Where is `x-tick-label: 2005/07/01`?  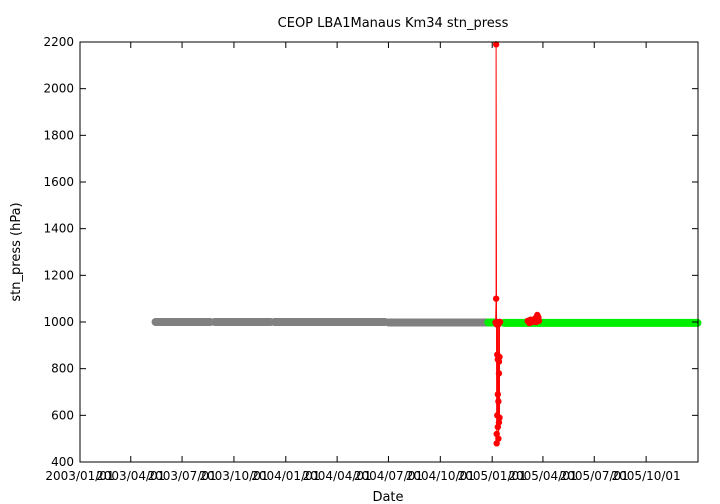
x-tick-label: 2005/07/01 is located at coordinates (594, 476).